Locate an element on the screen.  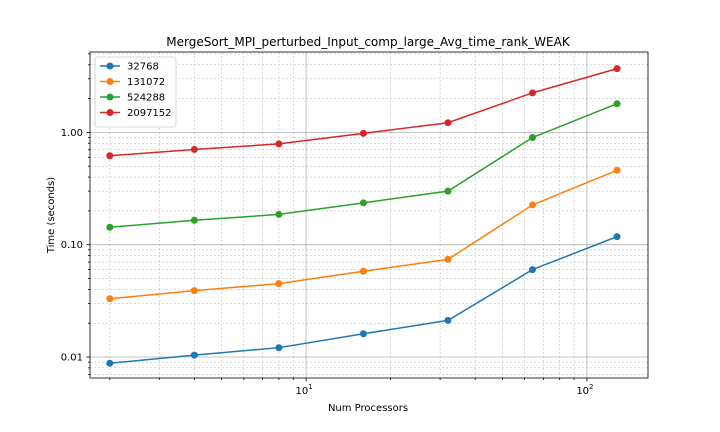
legend-item: 131072 is located at coordinates (132, 82).